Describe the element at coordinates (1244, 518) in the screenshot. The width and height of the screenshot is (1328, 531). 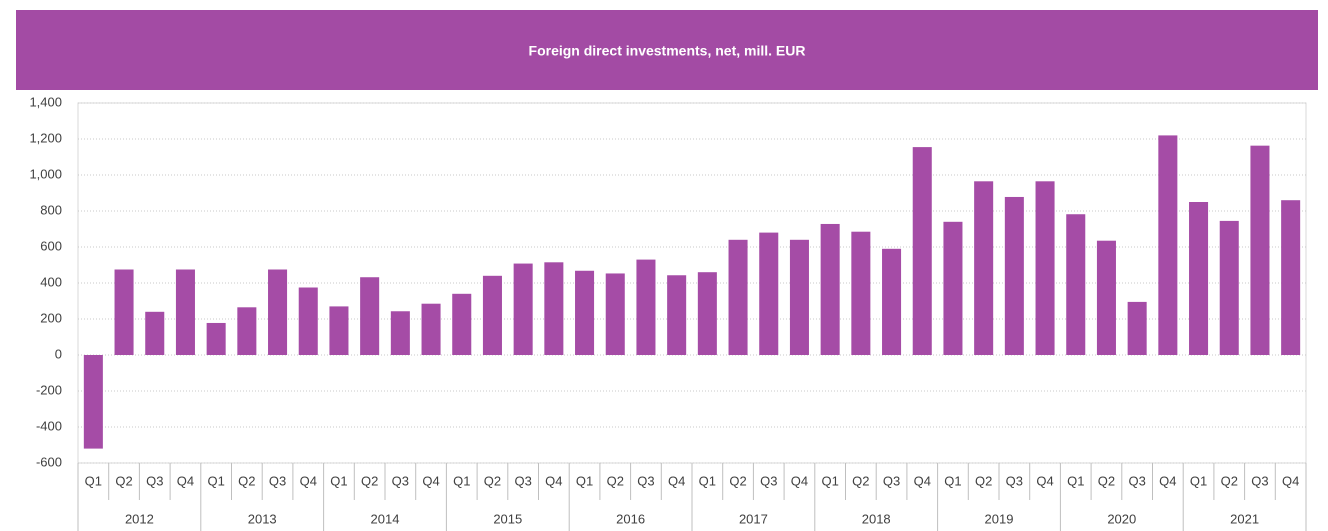
I see `x-group-label: 2021` at that location.